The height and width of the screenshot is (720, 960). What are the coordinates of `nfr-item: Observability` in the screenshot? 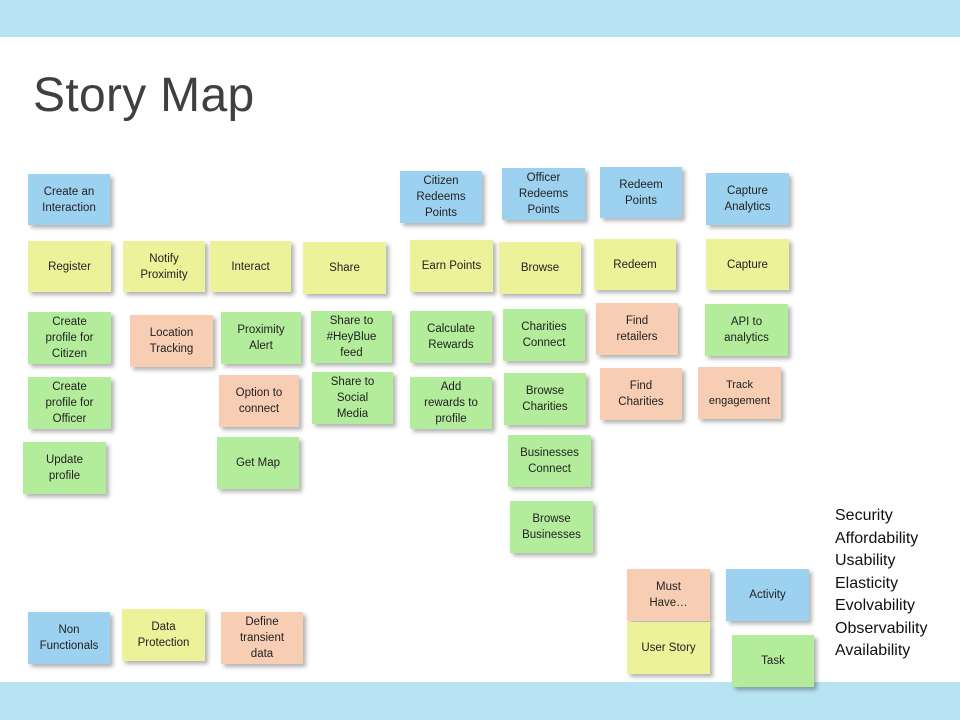 It's located at (881, 628).